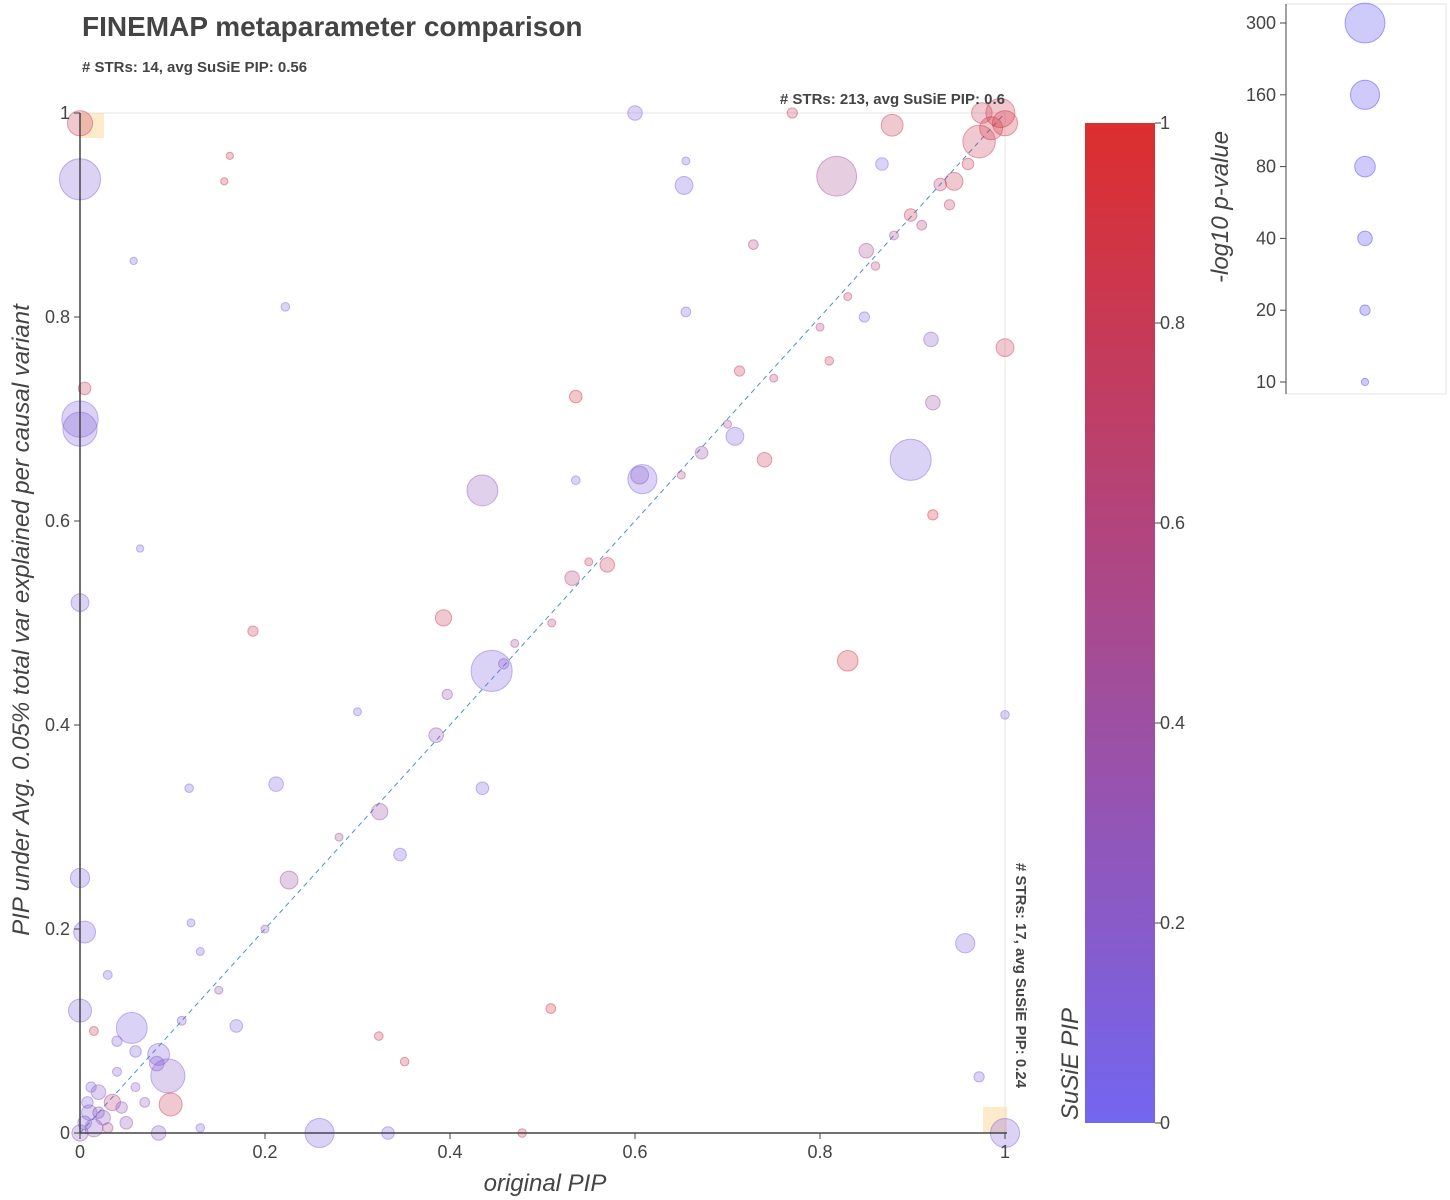 Image resolution: width=1450 pixels, height=1200 pixels. Describe the element at coordinates (542, 1147) in the screenshot. I see `x-ticks: 0 0.2 0.4 0.6 0.8 1` at that location.